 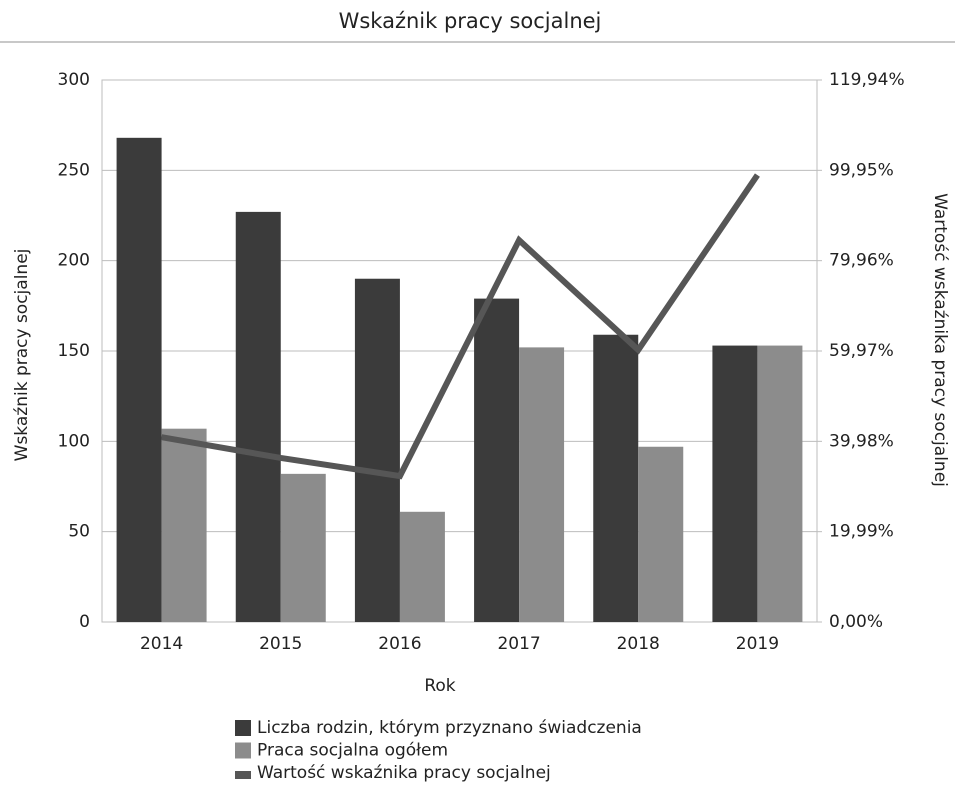 I want to click on x-tick-label: 2014, so click(x=161, y=644).